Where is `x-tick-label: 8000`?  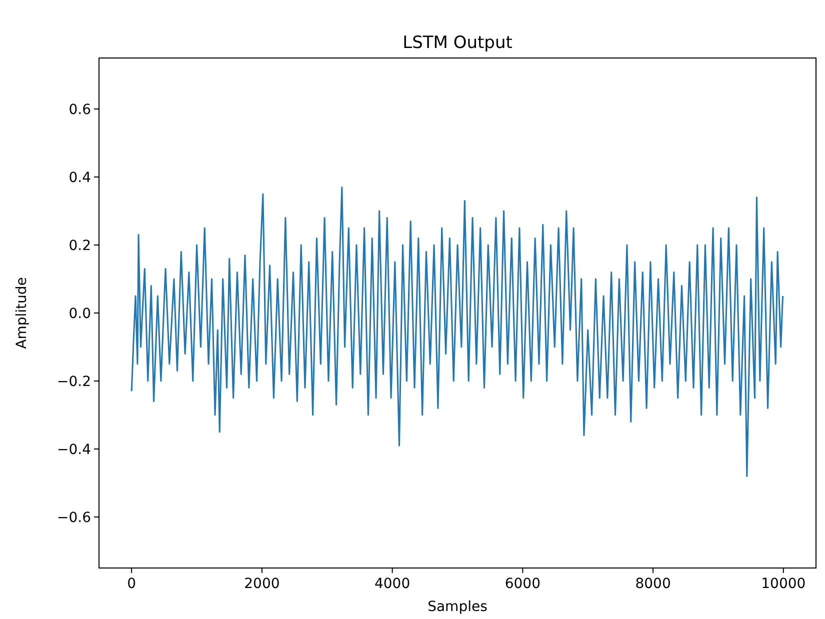
x-tick-label: 8000 is located at coordinates (653, 584).